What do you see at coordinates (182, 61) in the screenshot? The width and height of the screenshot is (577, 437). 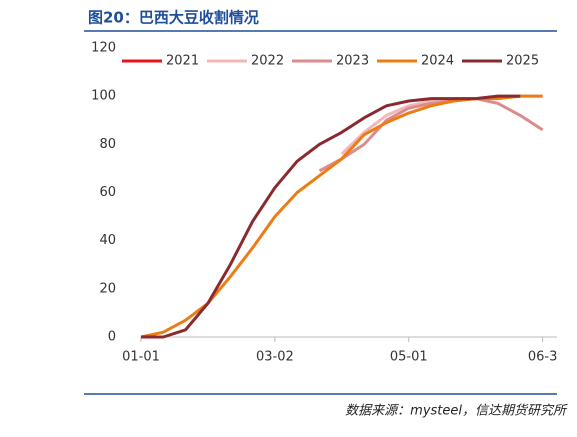 I see `legend-label: 2021` at bounding box center [182, 61].